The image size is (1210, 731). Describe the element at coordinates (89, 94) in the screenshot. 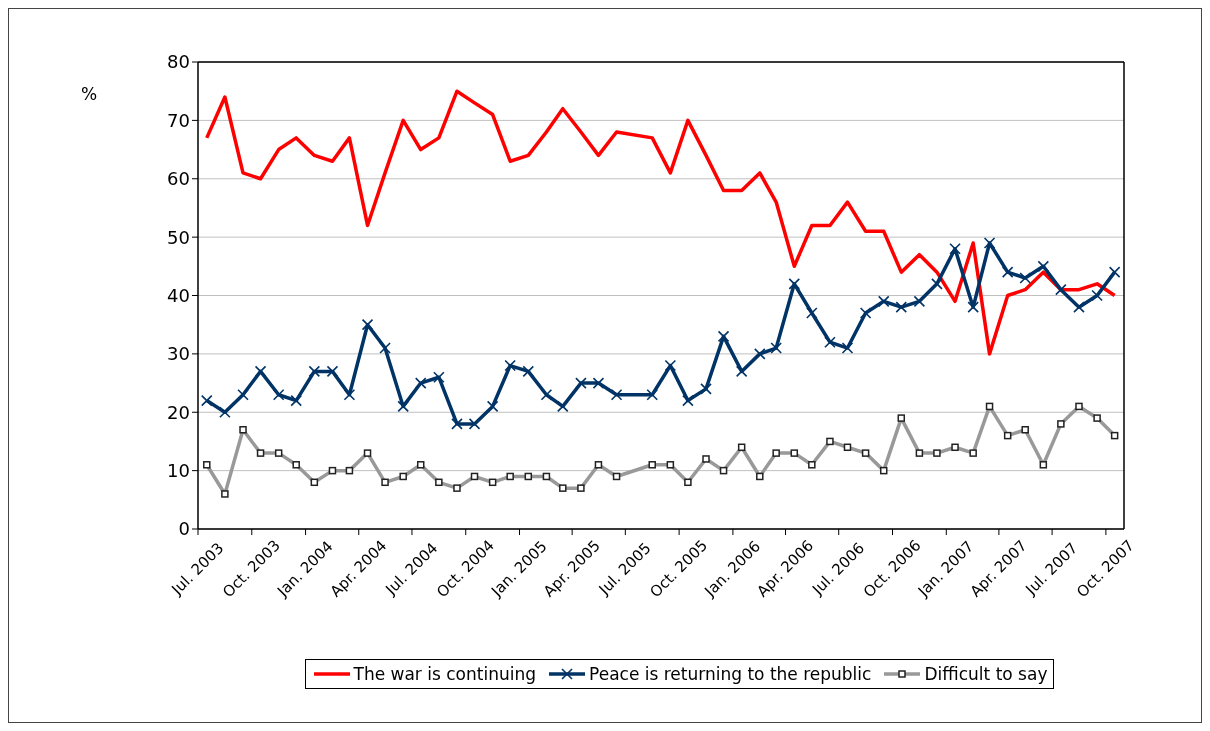

I see `y-axis-title: %` at that location.